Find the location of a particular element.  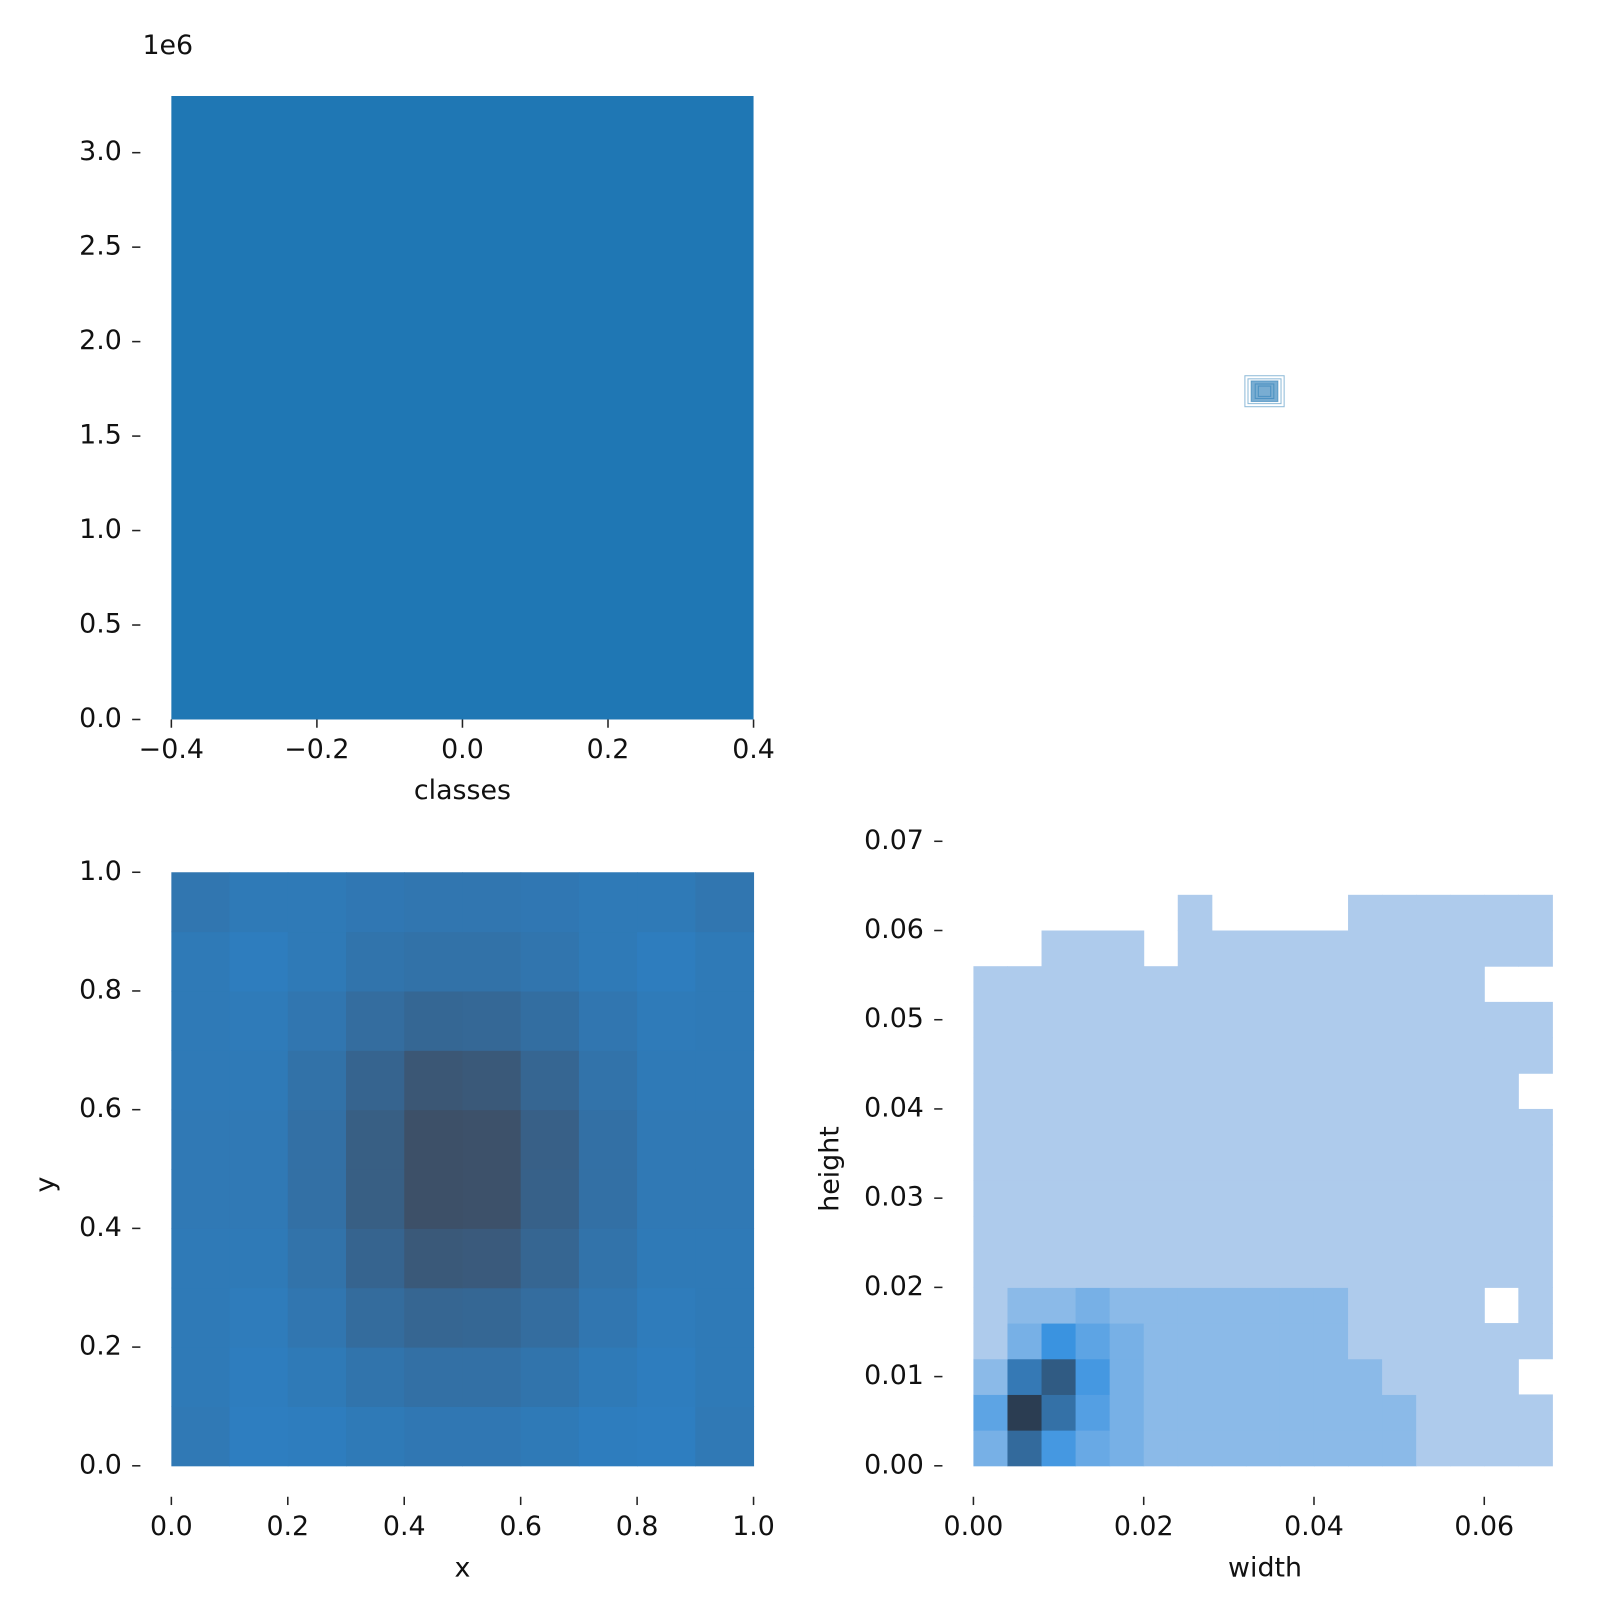

y-tick-label: 2.5 is located at coordinates (100, 246).